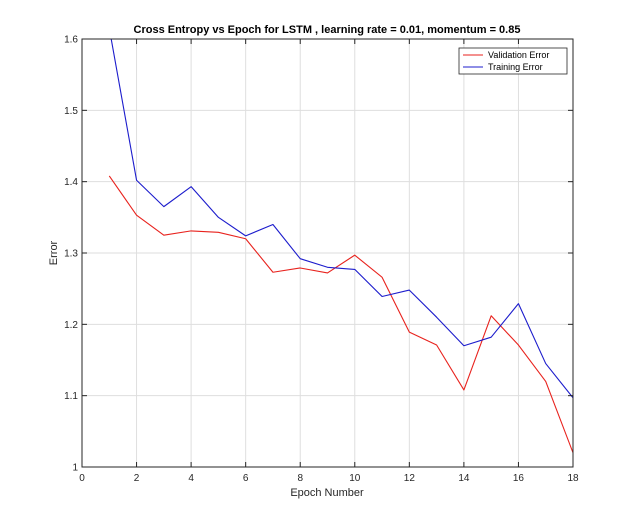 The image size is (634, 525). I want to click on x-tick-label: 16, so click(519, 478).